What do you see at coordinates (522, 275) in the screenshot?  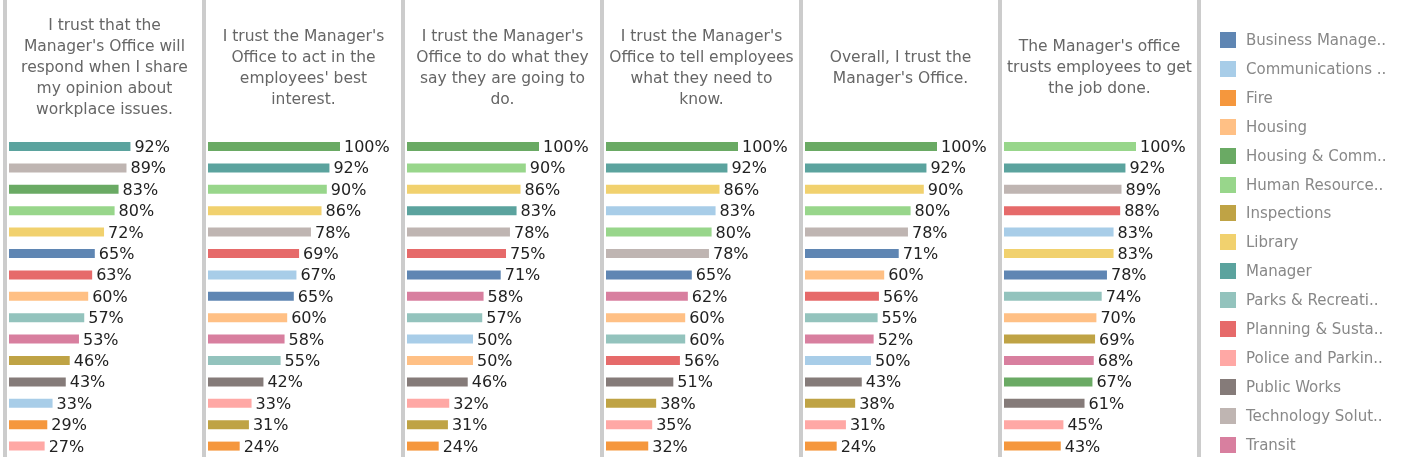 I see `data-label: 71%` at bounding box center [522, 275].